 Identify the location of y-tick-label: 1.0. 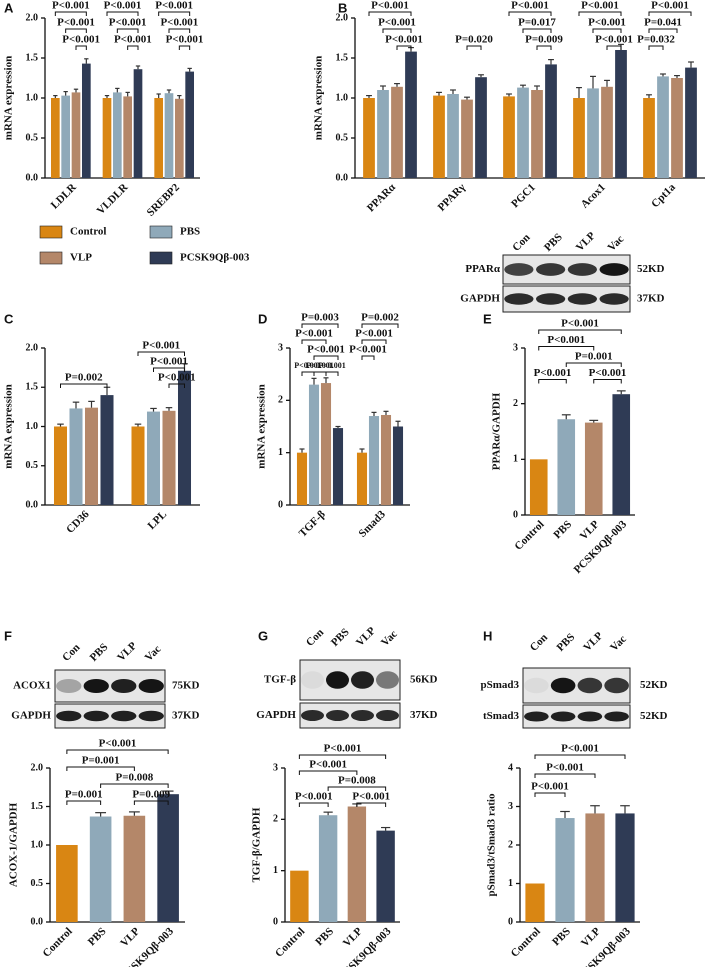
(37, 844).